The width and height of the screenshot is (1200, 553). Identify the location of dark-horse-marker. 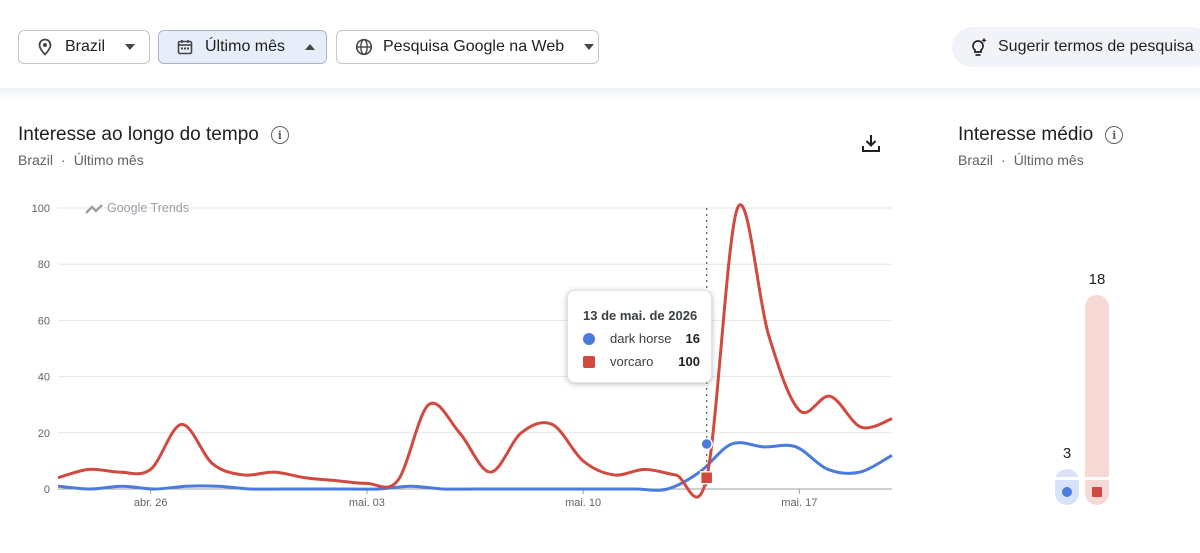
(706, 444).